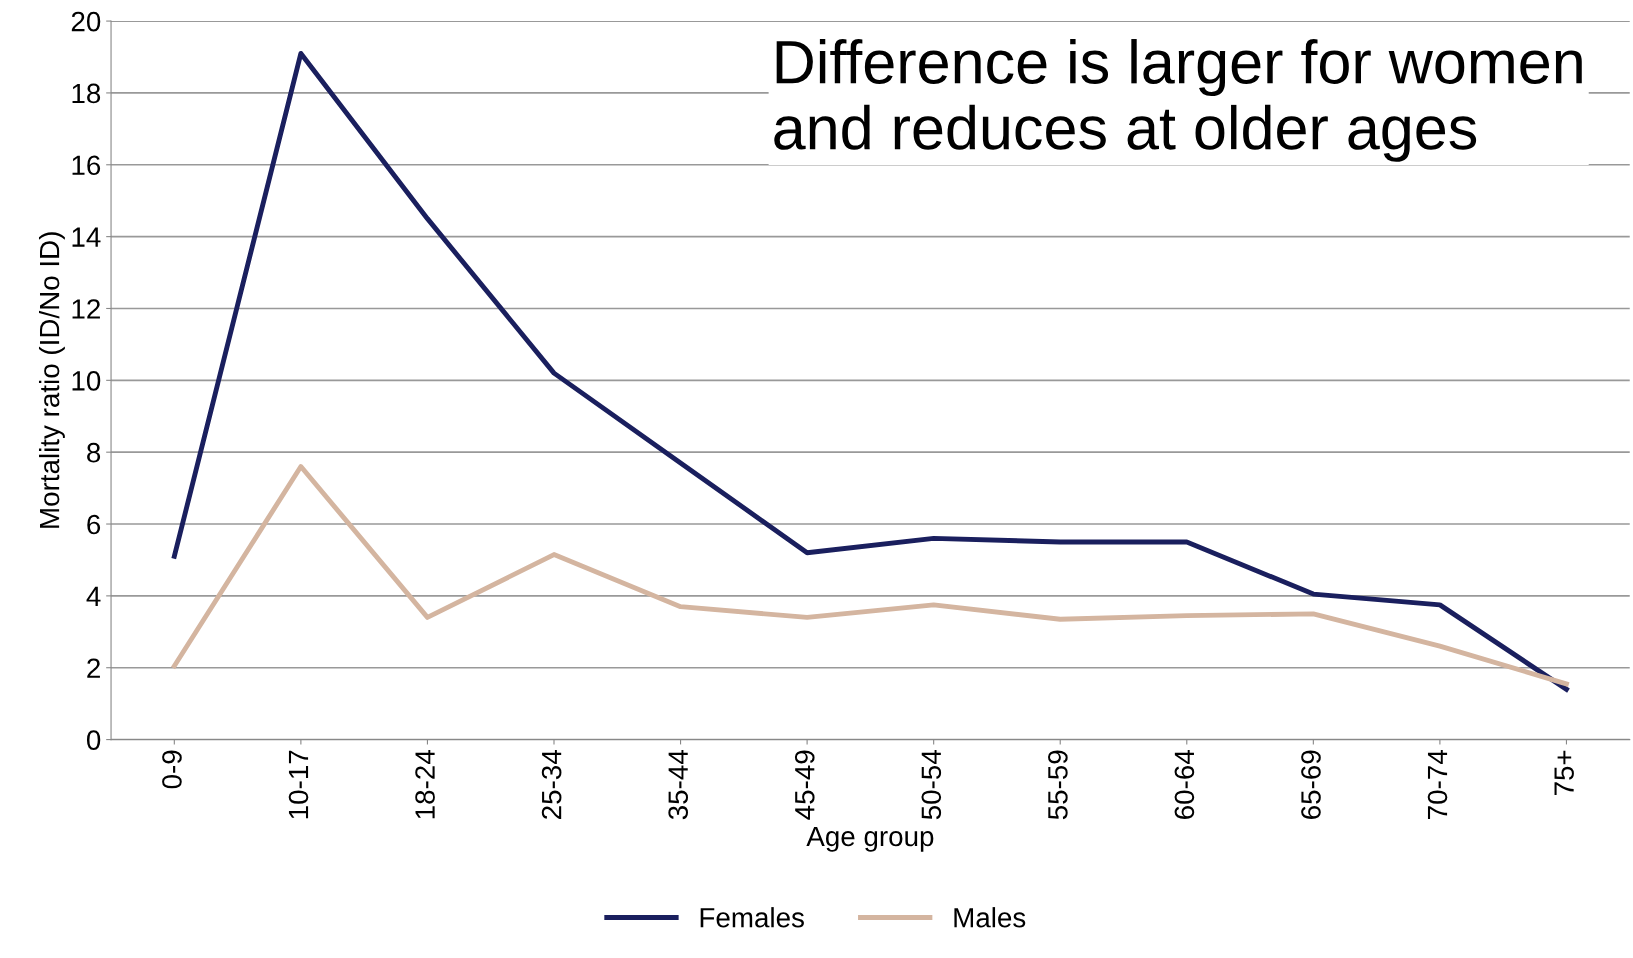  I want to click on x-tick-label: 35-44, so click(678, 785).